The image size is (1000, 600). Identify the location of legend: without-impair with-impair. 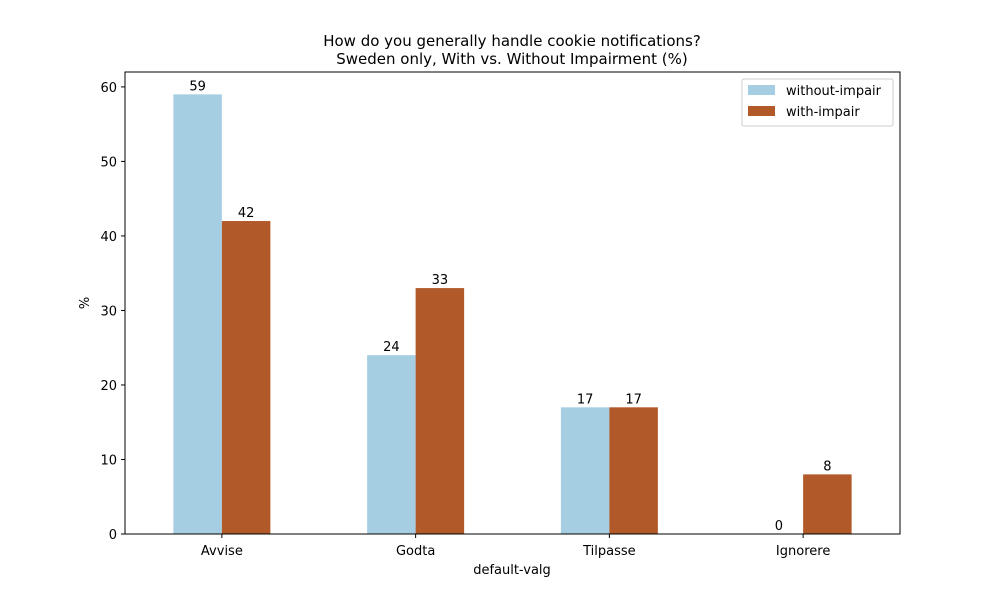
(817, 102).